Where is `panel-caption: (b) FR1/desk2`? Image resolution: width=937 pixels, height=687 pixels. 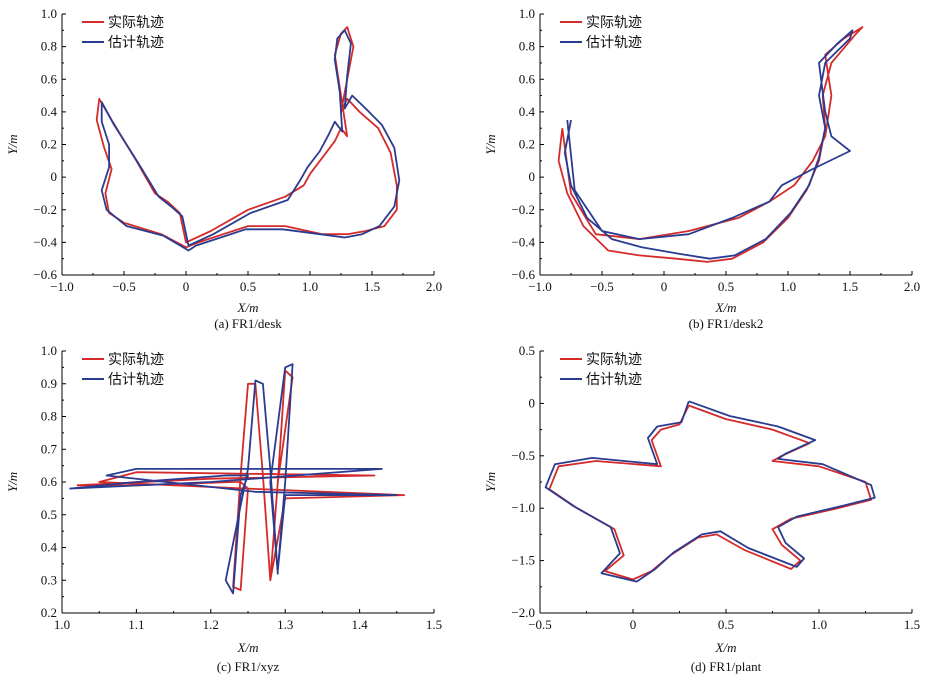
panel-caption: (b) FR1/desk2 is located at coordinates (726, 323).